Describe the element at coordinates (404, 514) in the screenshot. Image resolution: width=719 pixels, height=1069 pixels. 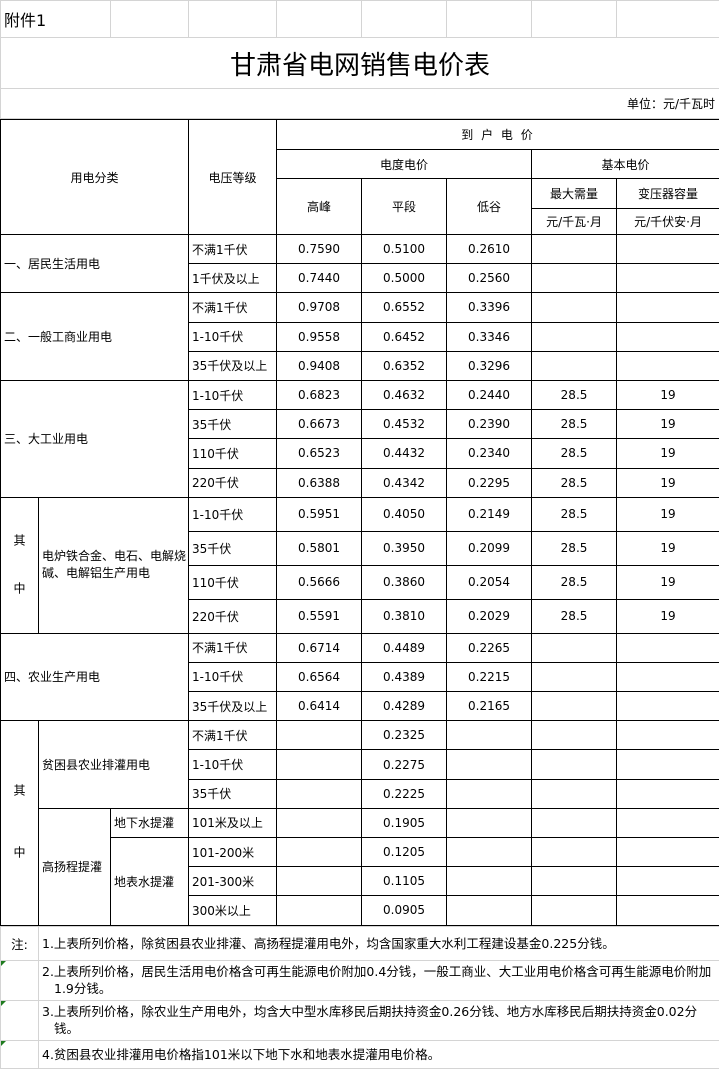
I see `flat-price-cell: 0.4050` at that location.